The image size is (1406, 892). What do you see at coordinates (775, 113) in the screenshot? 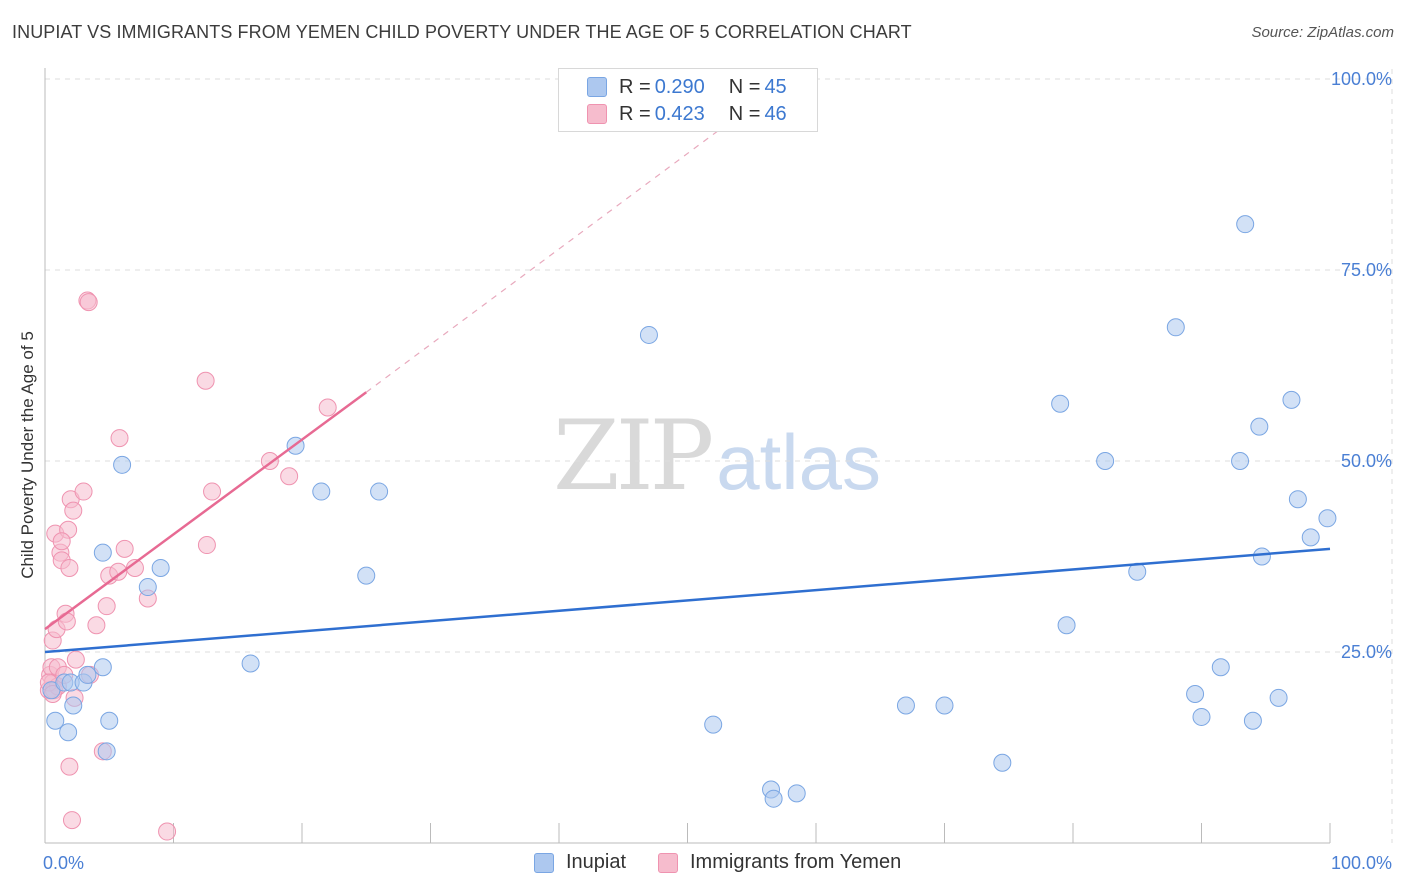
I see `legend-n-value: 46` at bounding box center [775, 113].